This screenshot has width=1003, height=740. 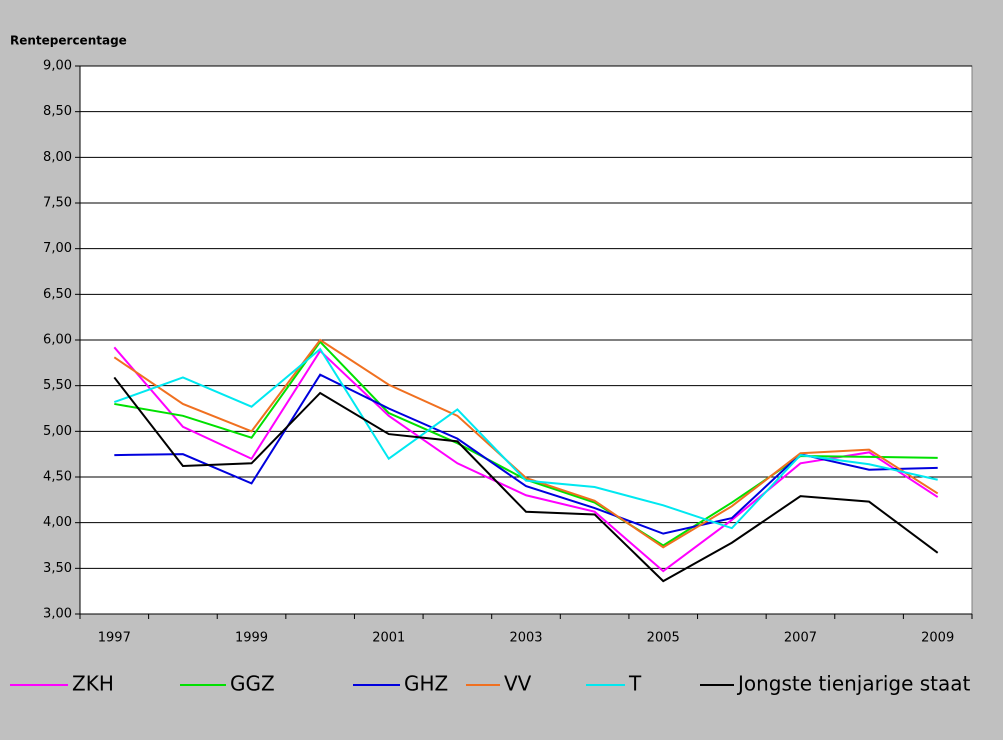 What do you see at coordinates (57, 431) in the screenshot?
I see `y-tick-label: 5,00` at bounding box center [57, 431].